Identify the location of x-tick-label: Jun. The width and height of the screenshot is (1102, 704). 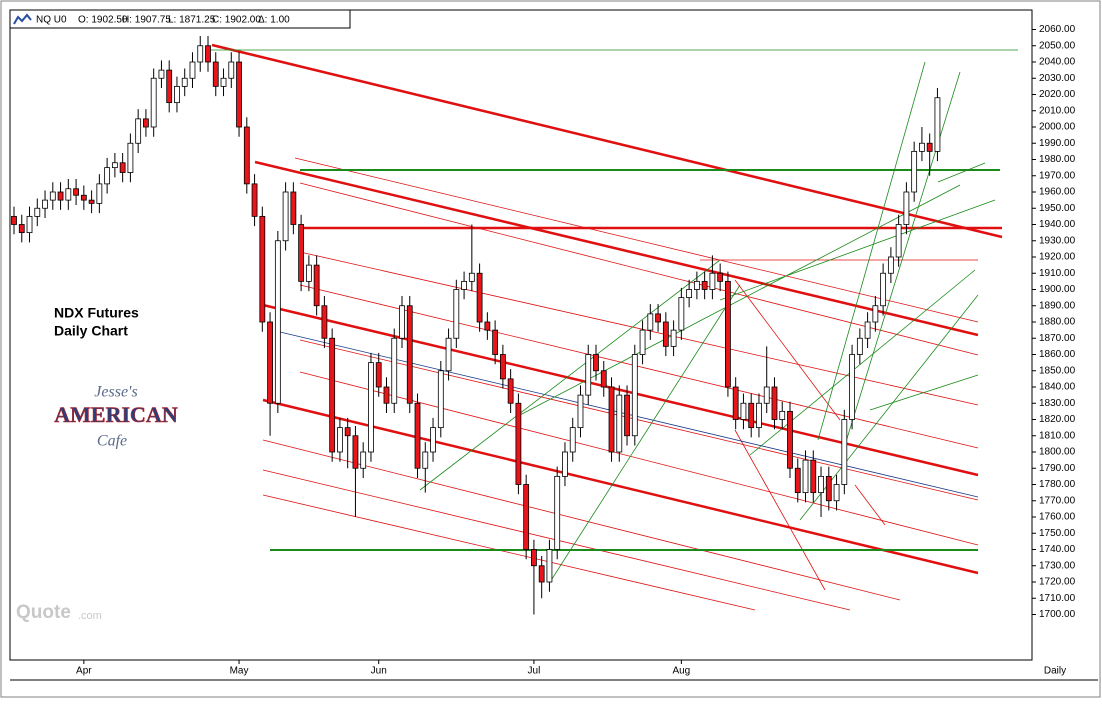
(379, 671).